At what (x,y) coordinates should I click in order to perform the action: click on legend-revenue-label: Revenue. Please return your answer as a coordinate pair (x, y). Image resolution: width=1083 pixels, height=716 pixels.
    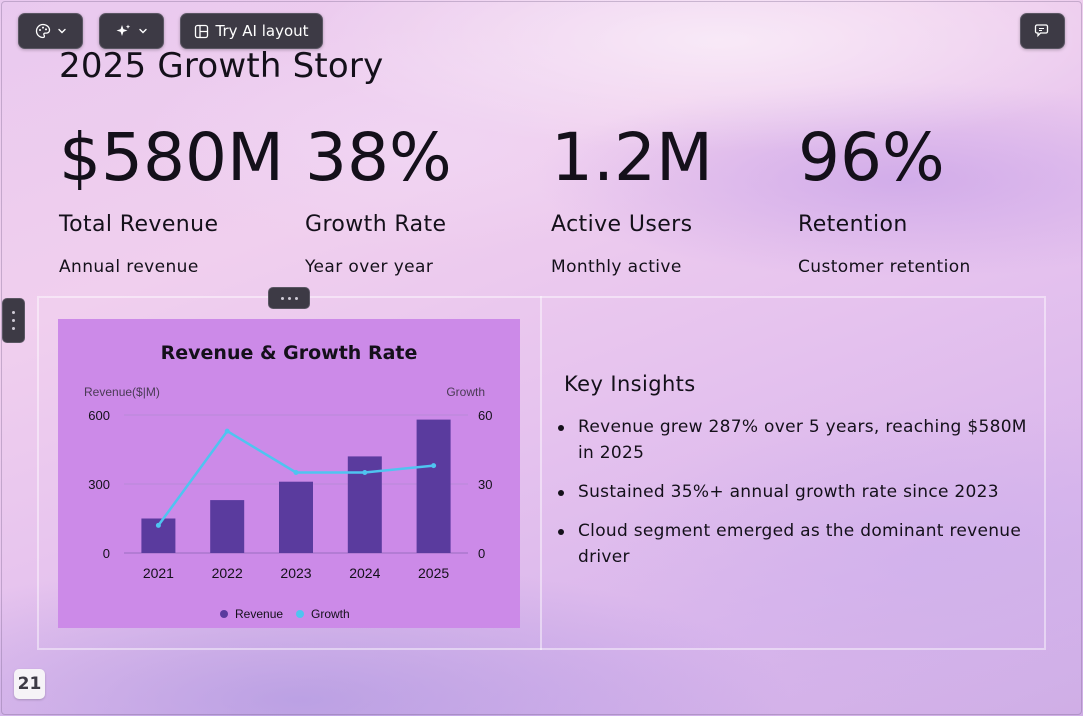
    Looking at the image, I should click on (259, 614).